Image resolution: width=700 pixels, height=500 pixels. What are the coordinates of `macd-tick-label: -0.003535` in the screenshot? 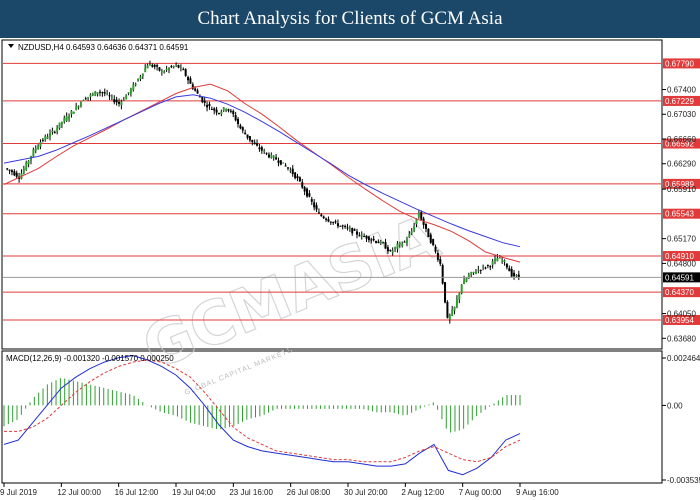 It's located at (683, 480).